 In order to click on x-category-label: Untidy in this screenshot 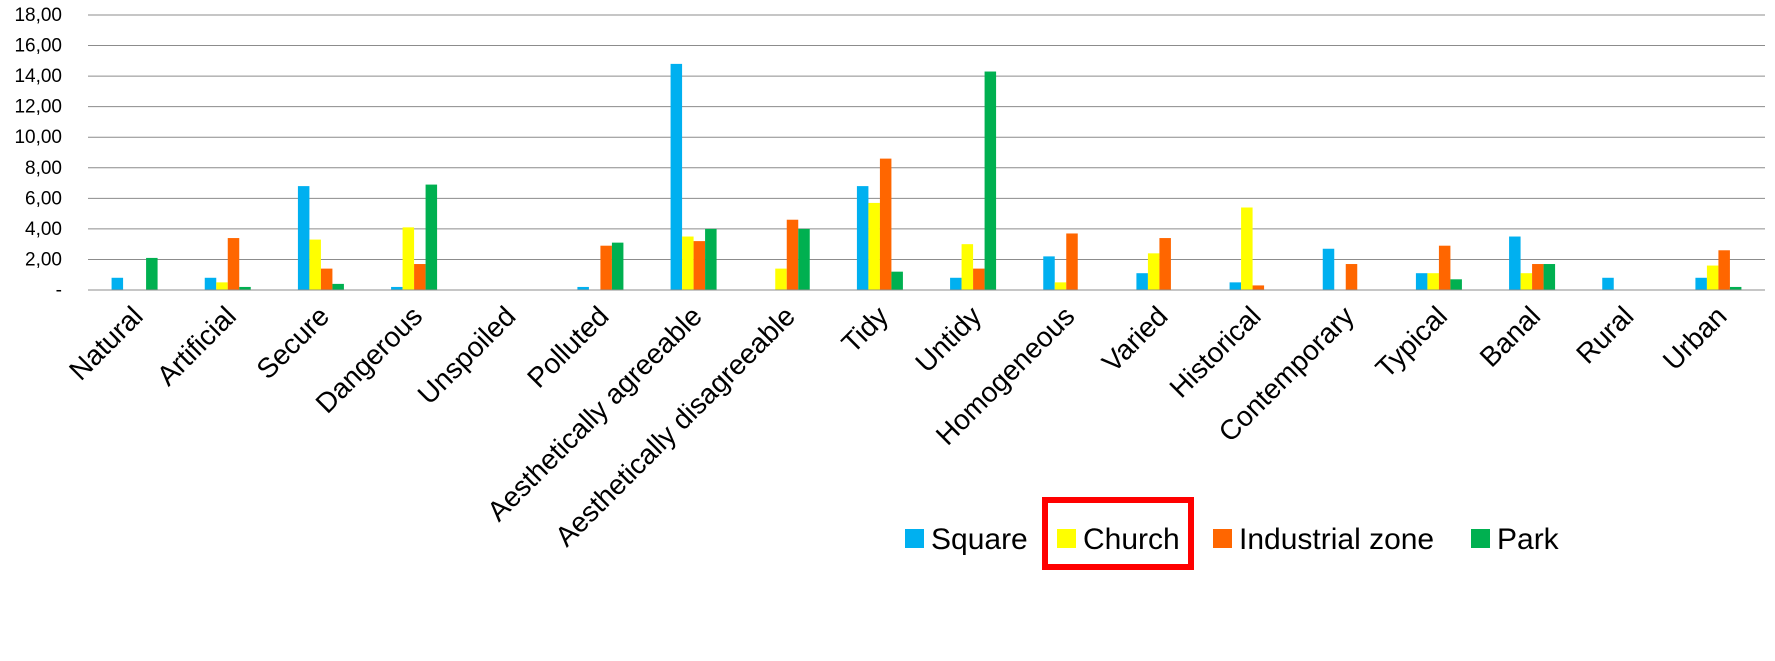, I will do `click(948, 339)`.